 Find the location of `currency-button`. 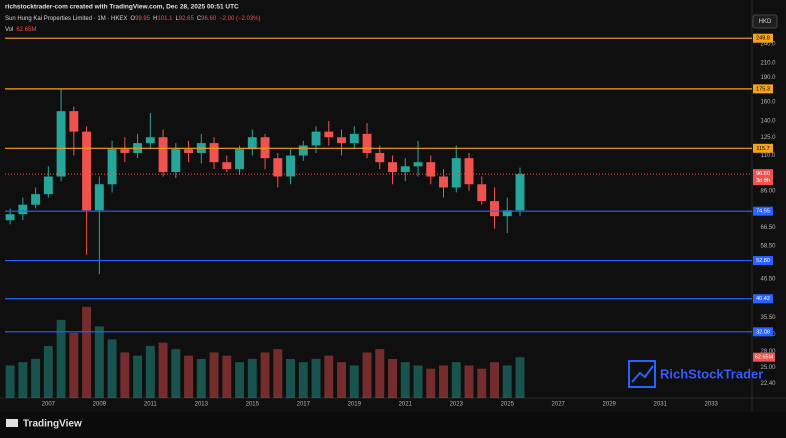

currency-button is located at coordinates (765, 21).